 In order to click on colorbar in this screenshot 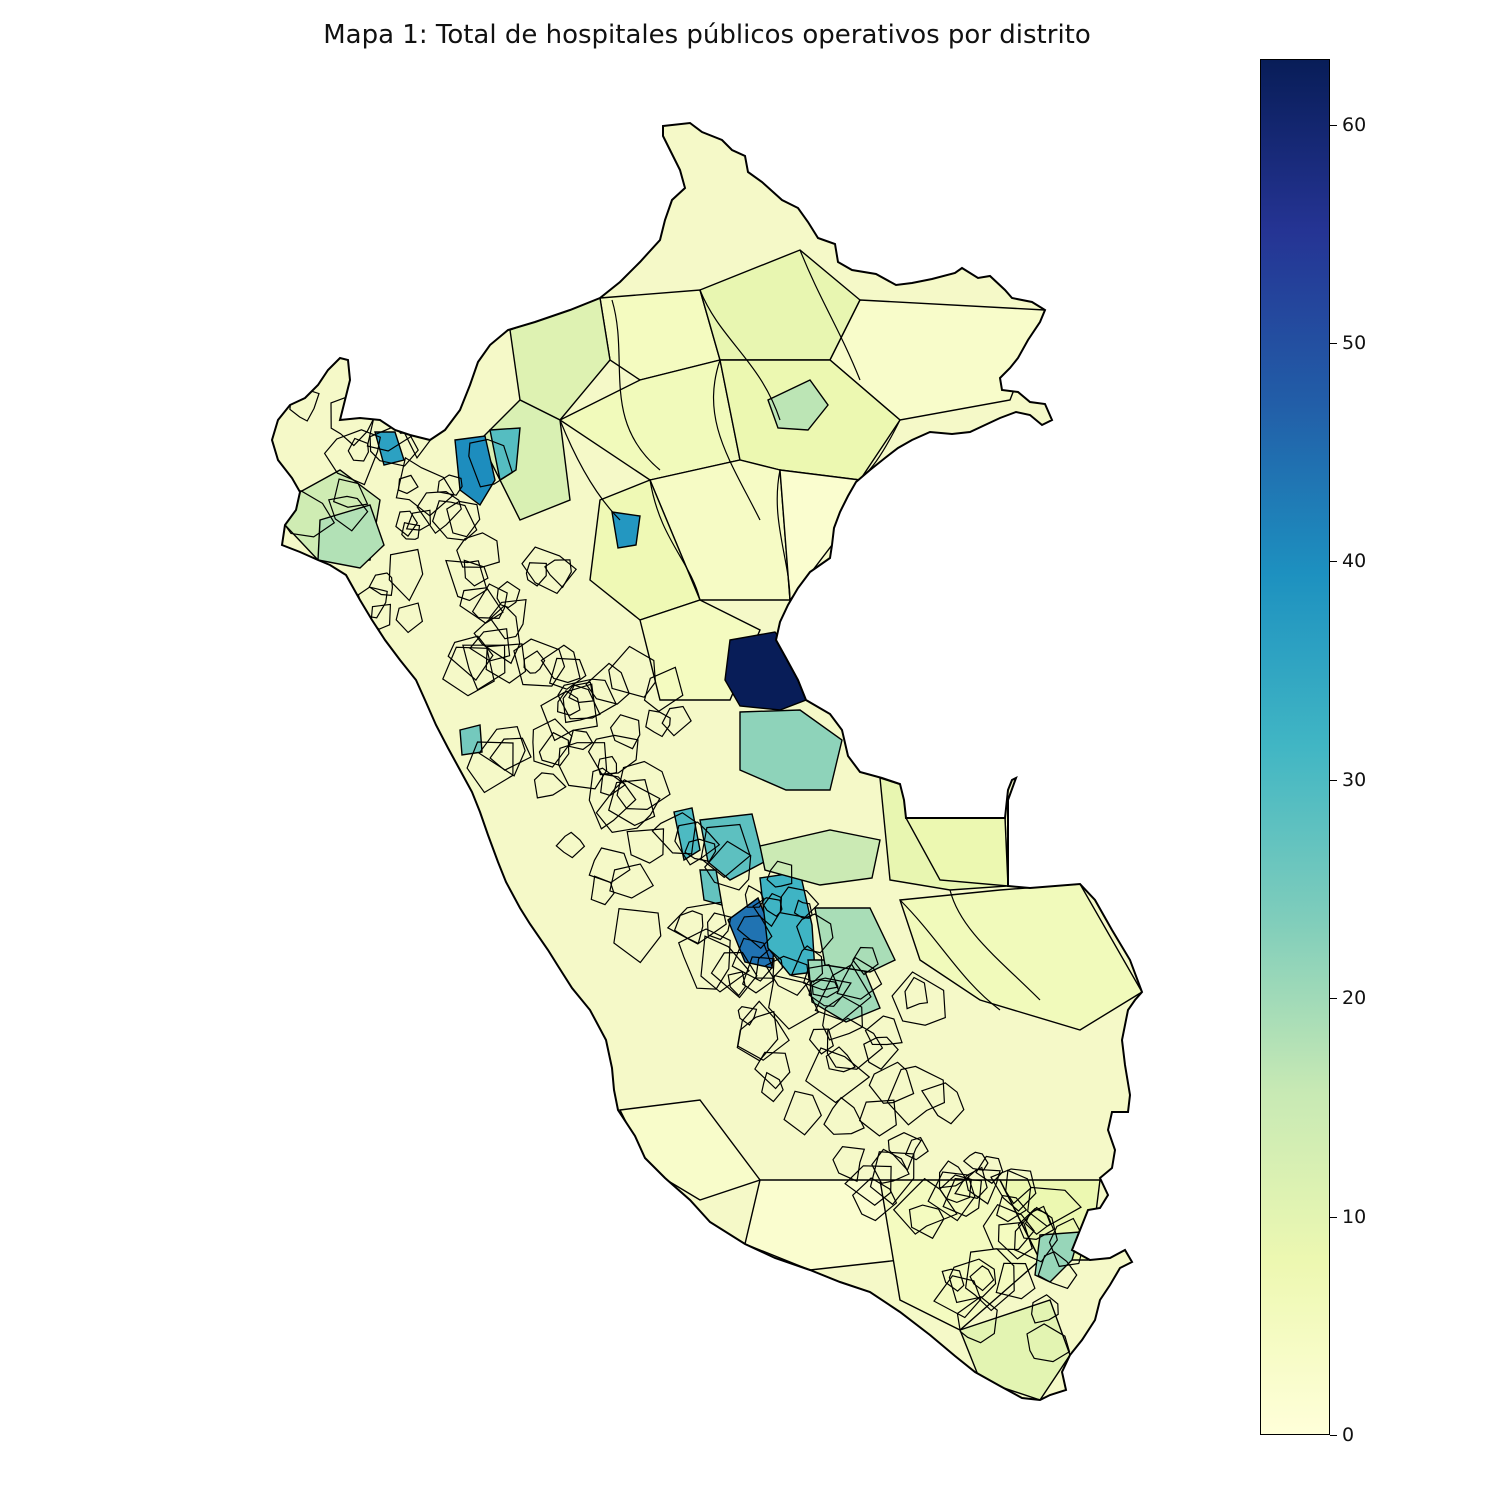, I will do `click(1295, 747)`.